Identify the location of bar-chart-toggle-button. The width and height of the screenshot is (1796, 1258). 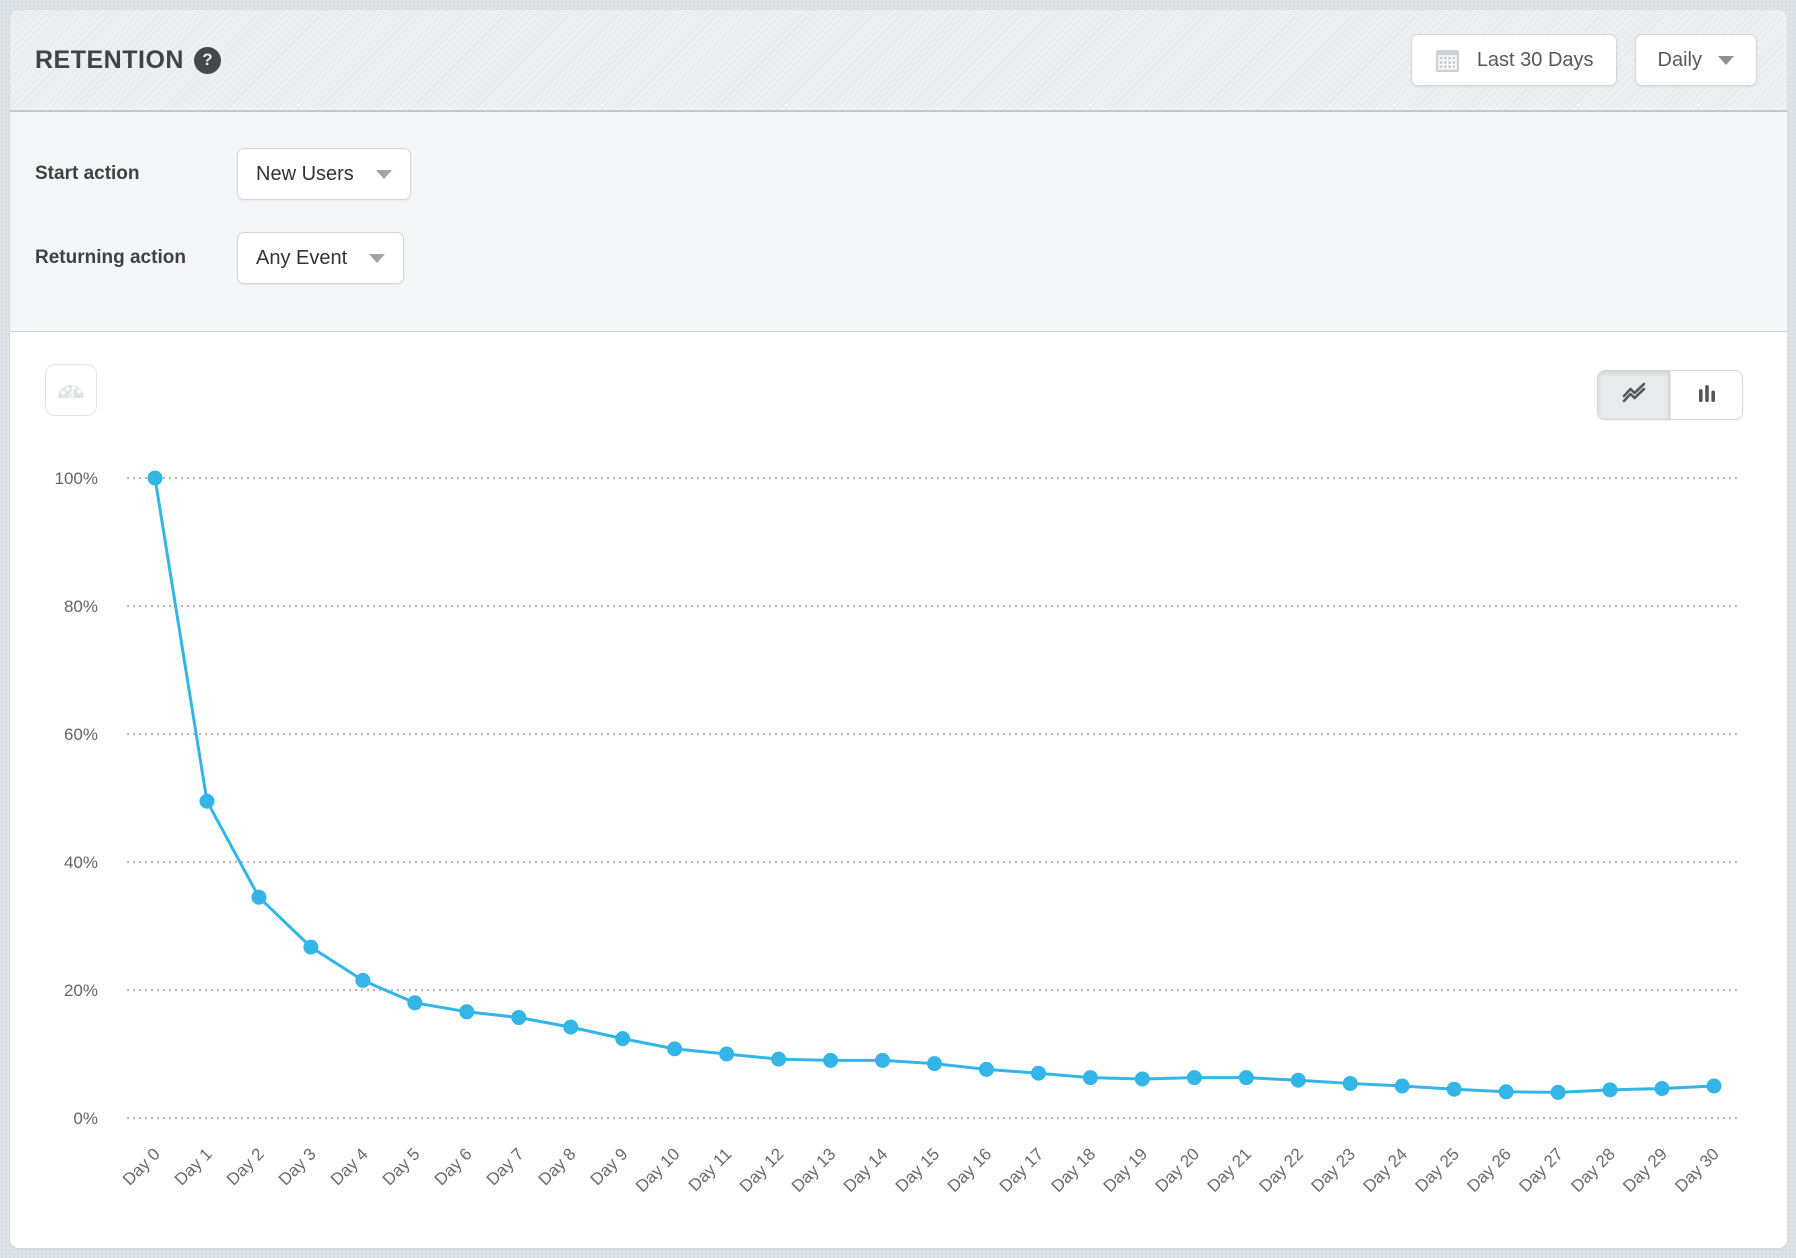
(1706, 395).